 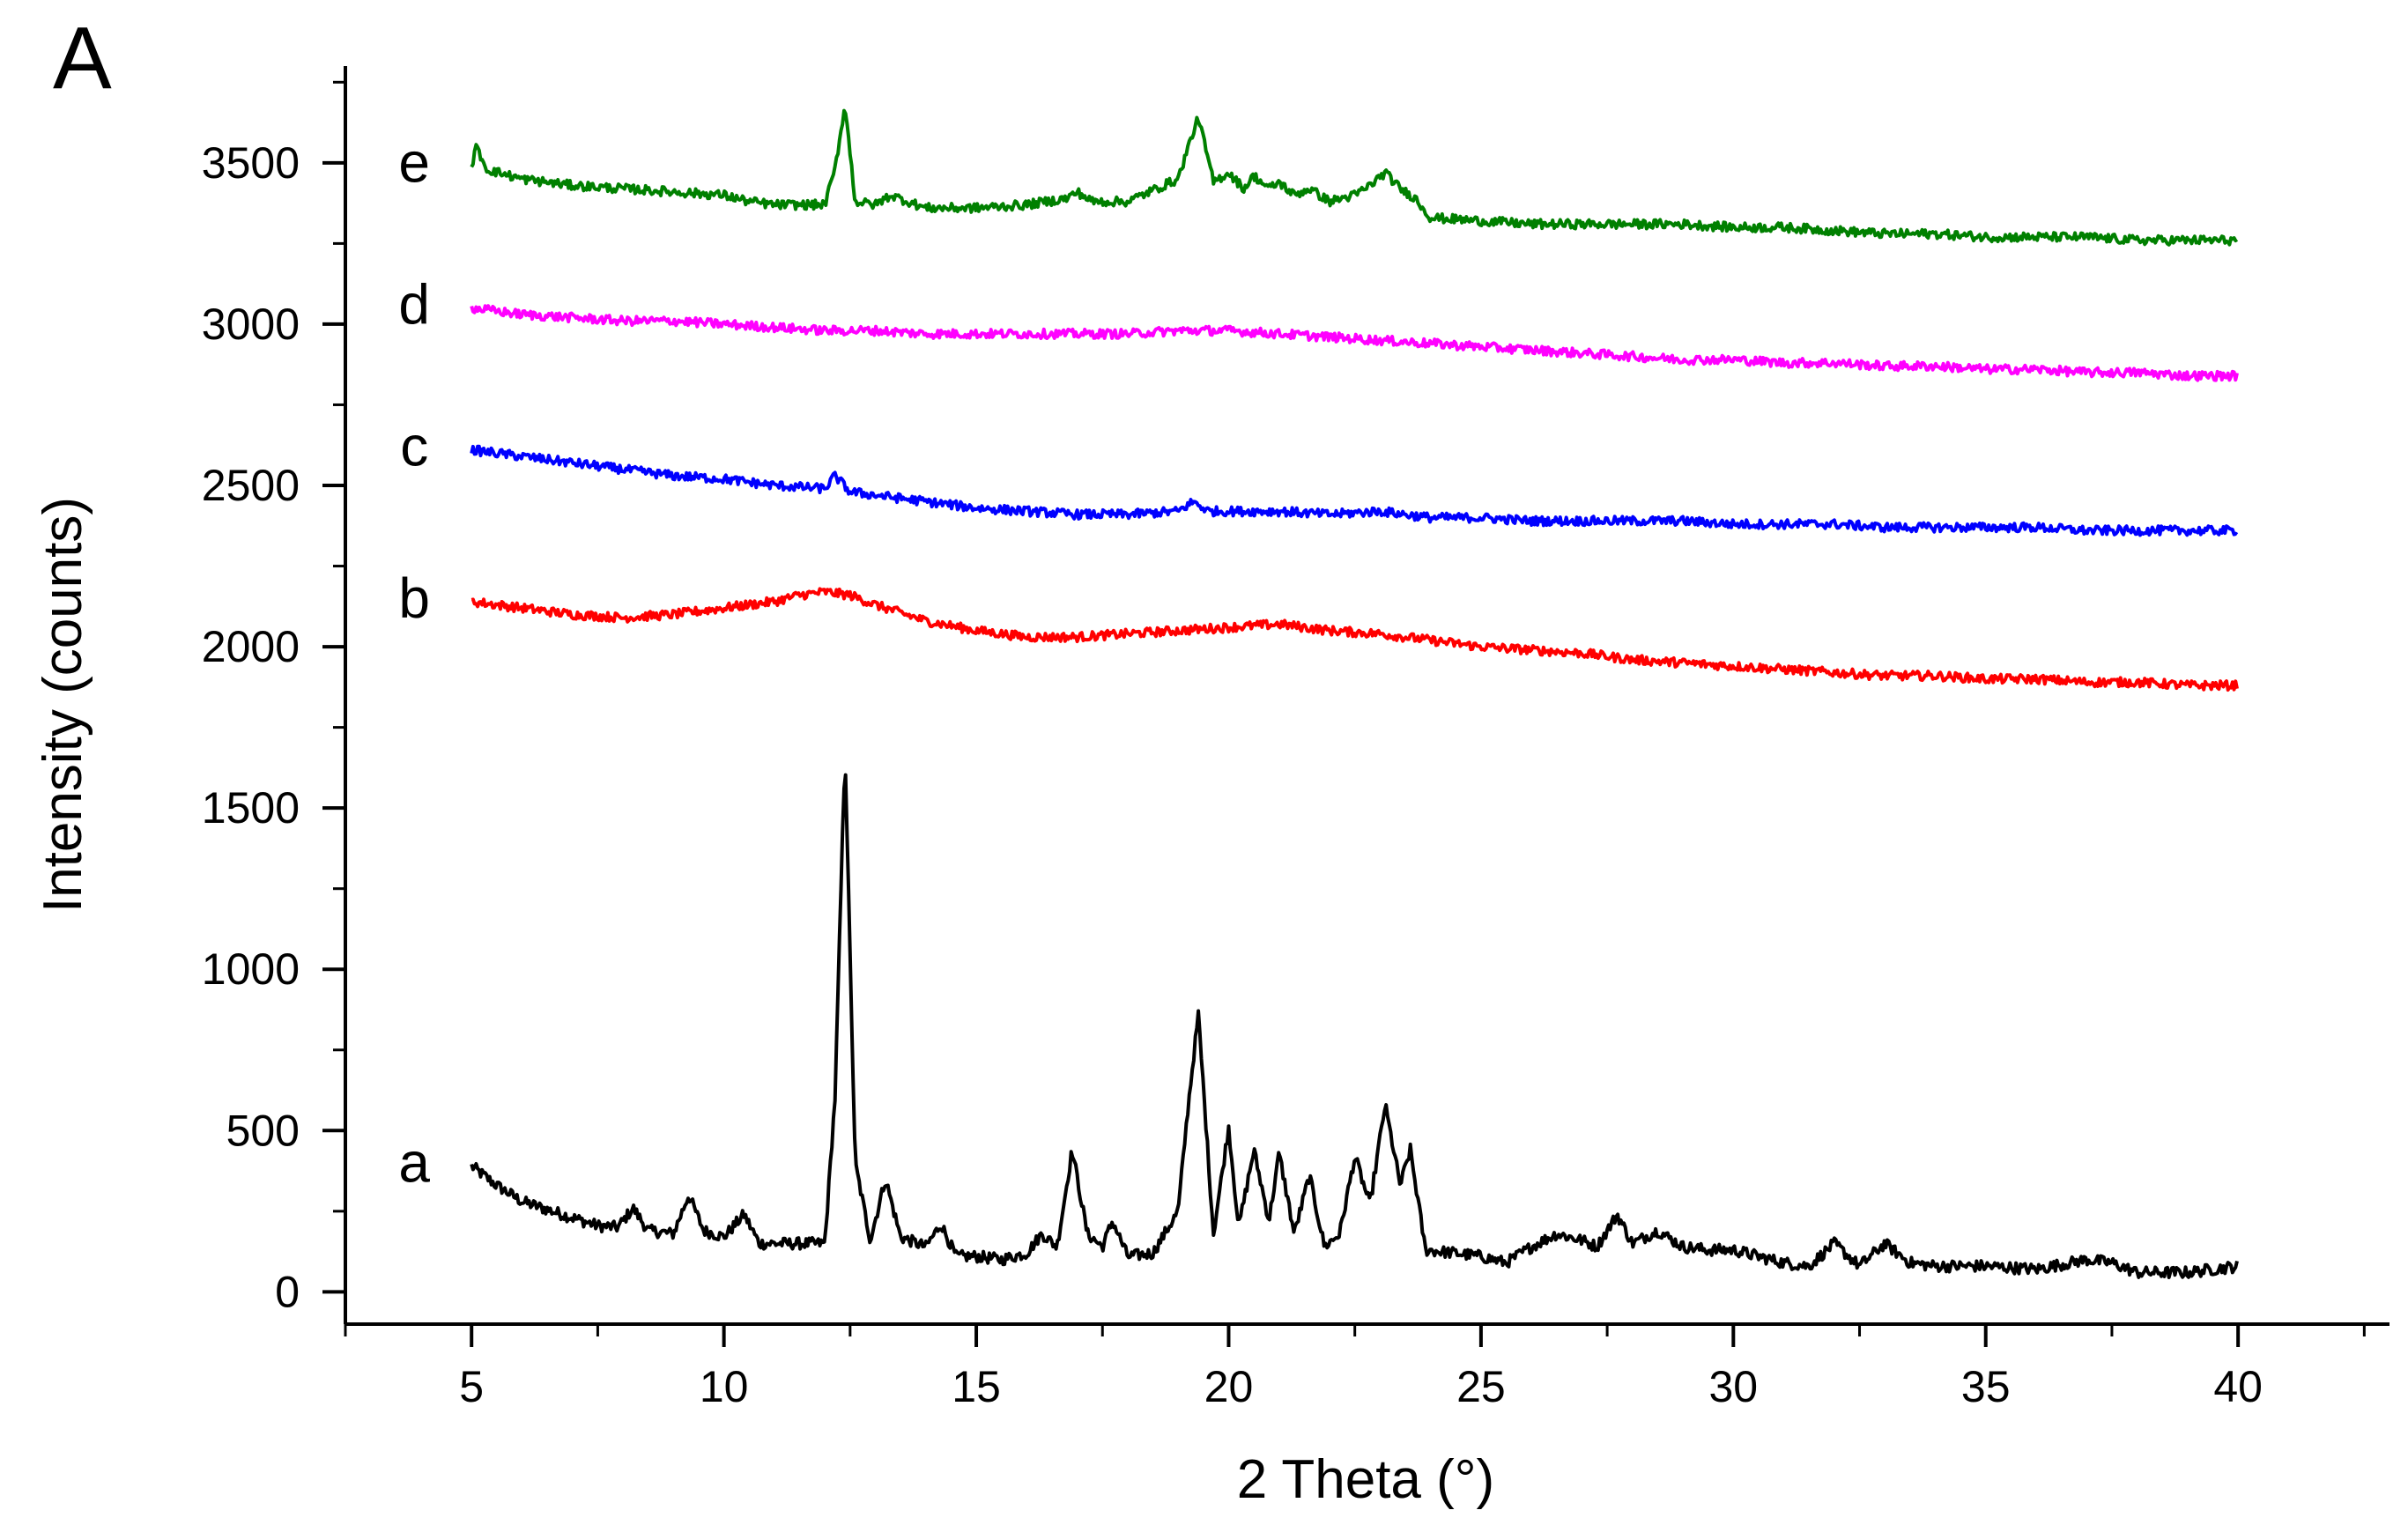 I want to click on y-tick-label: 500, so click(x=263, y=1130).